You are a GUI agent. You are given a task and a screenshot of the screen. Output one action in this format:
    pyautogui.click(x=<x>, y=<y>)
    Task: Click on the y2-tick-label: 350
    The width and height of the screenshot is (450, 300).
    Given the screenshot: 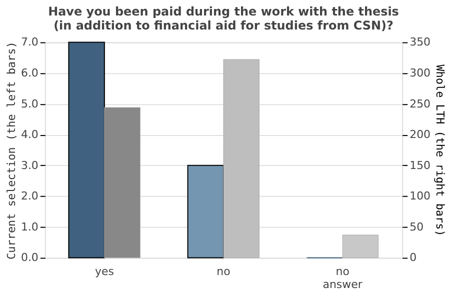 What is the action you would take?
    pyautogui.click(x=420, y=42)
    